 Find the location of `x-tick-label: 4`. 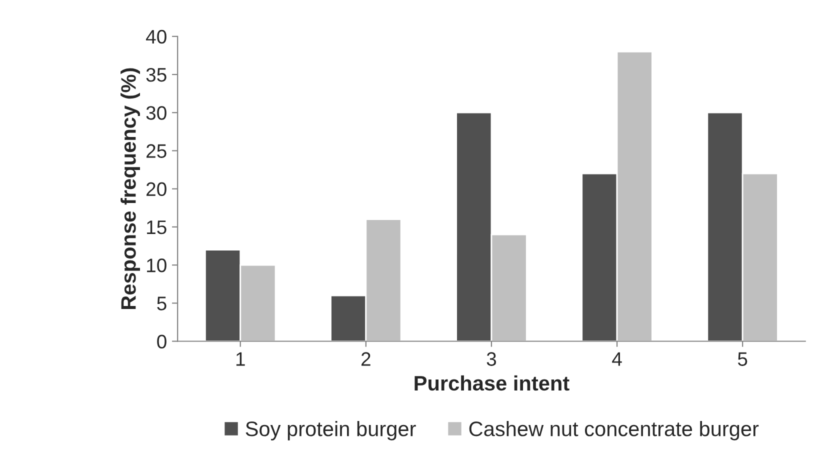

x-tick-label: 4 is located at coordinates (617, 359).